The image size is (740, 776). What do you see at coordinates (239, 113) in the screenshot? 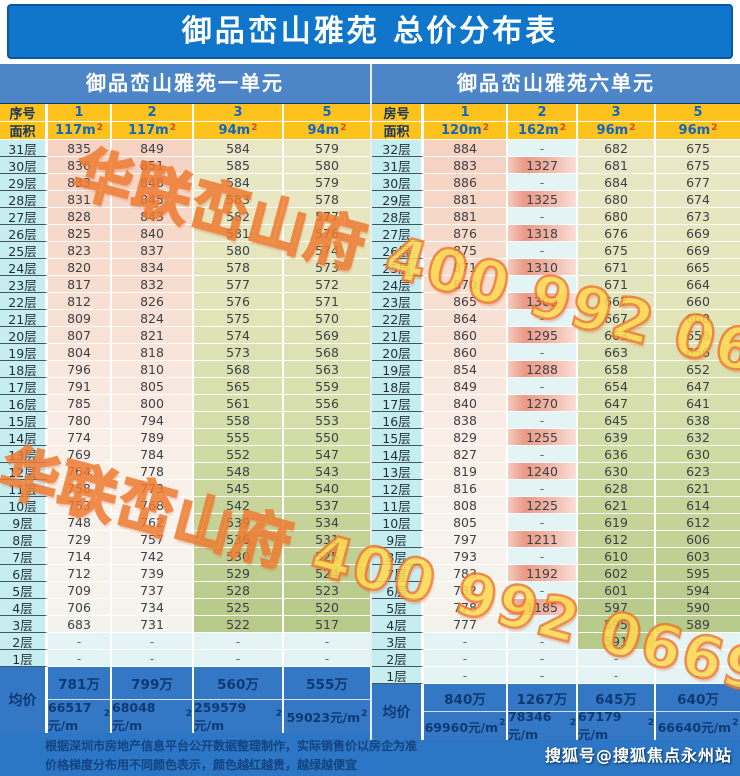
I see `column-header: 3` at bounding box center [239, 113].